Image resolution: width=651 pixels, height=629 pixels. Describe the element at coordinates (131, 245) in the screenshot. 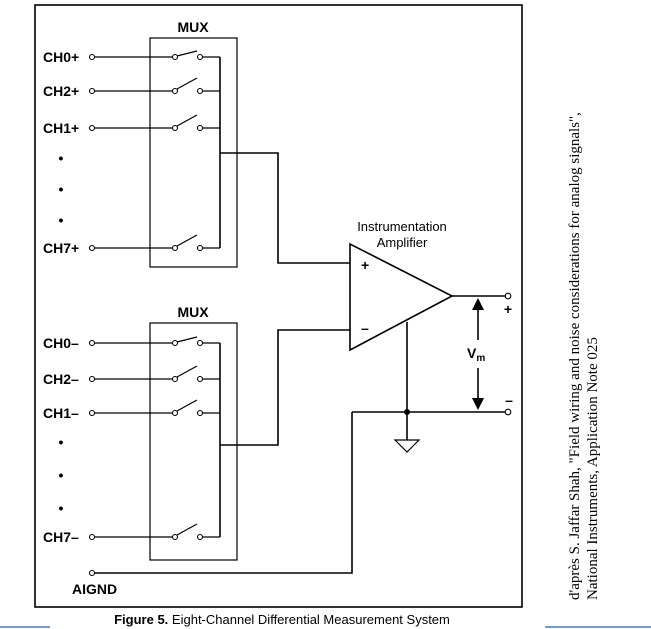

I see `channel-ch7-plus: CH7+` at that location.